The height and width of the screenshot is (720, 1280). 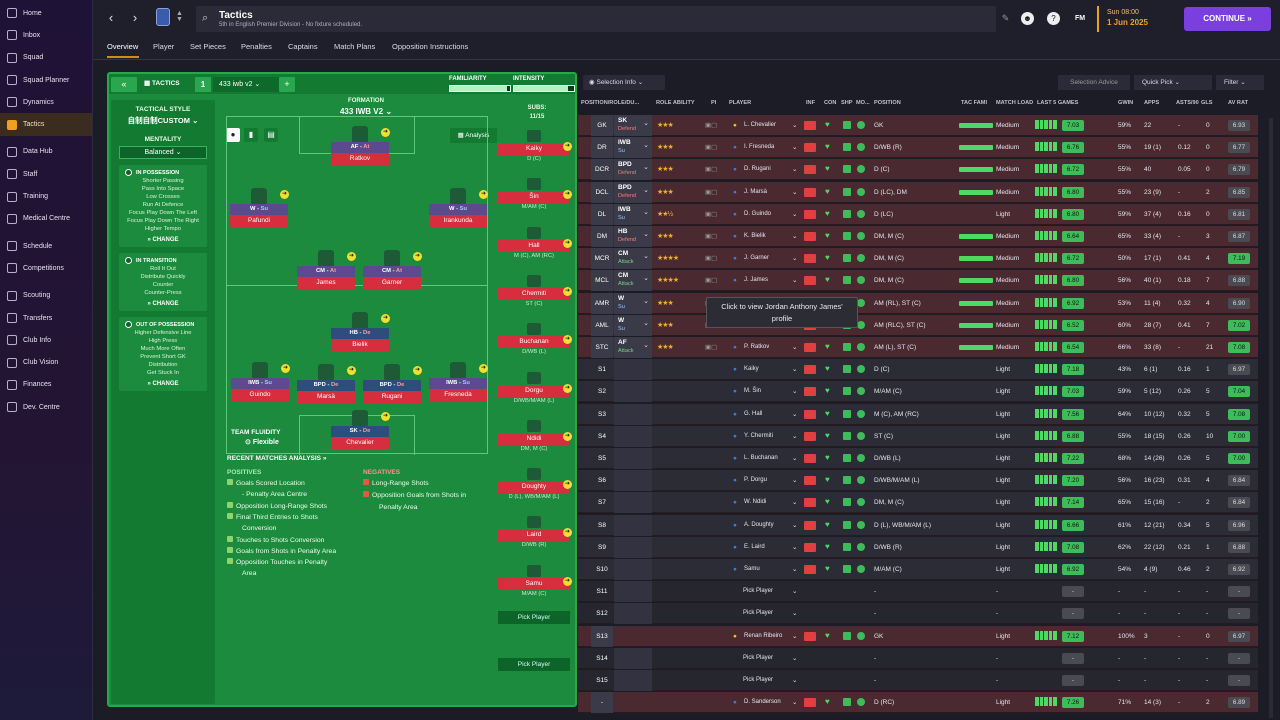 I want to click on club-badge-icon, so click(x=163, y=17).